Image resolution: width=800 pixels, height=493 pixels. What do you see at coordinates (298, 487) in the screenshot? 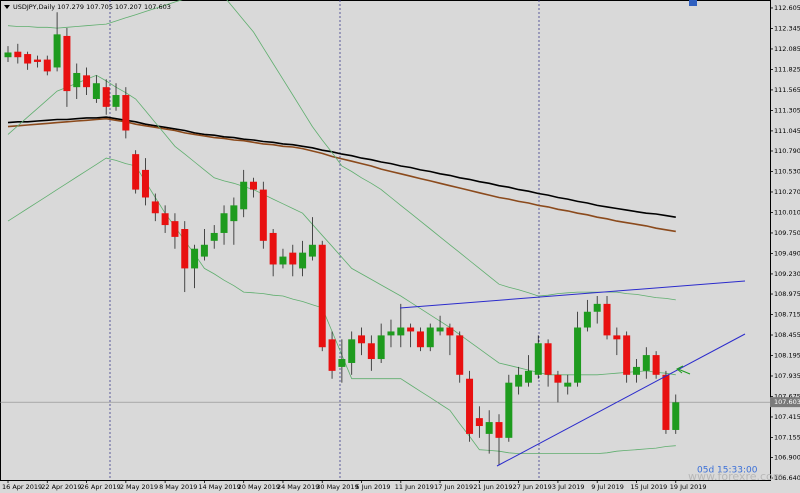
I see `x-tick-label: 24 May 2019` at bounding box center [298, 487].